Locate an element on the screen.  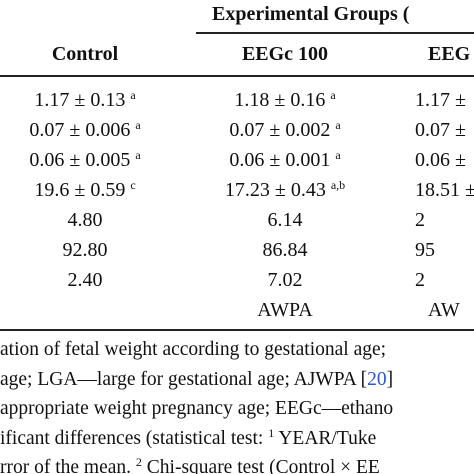
table-cell: 0.07 ± is located at coordinates (440, 130).